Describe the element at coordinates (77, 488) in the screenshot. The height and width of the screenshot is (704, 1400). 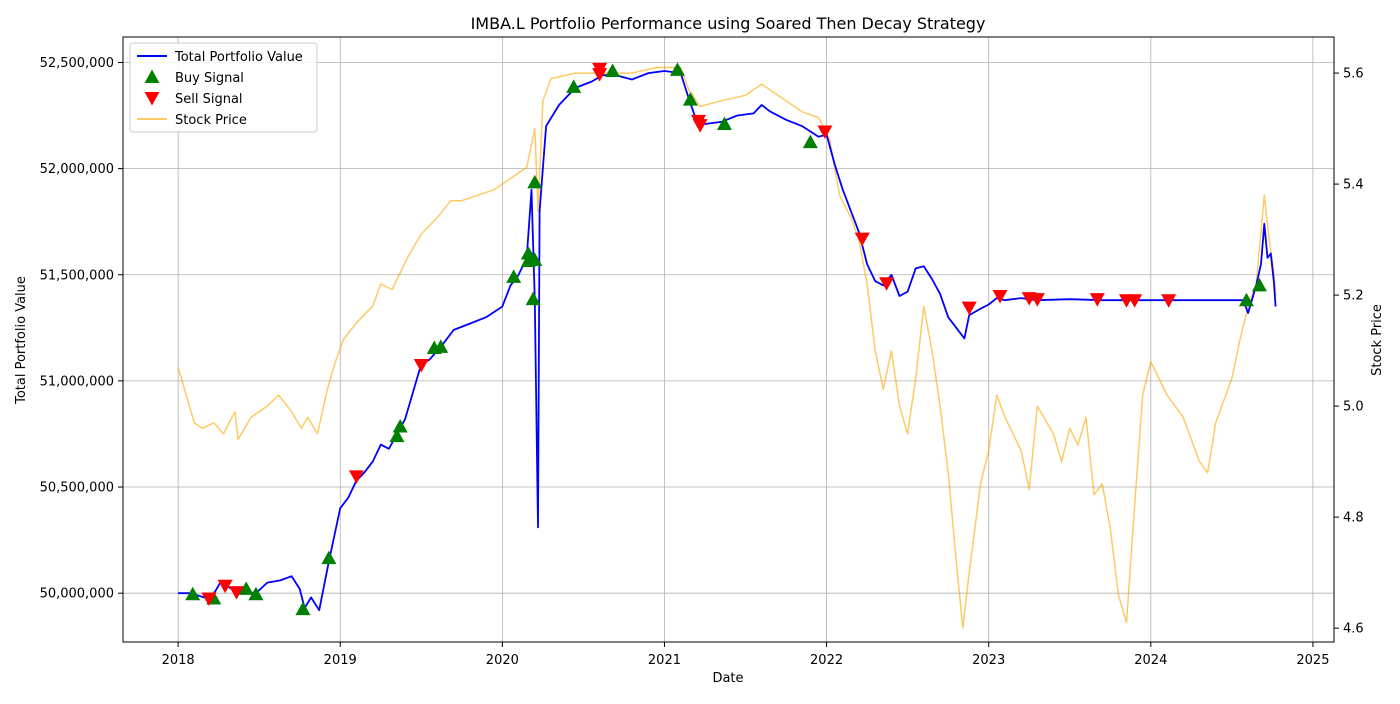
I see `y-tick-label: 50,500,000` at that location.